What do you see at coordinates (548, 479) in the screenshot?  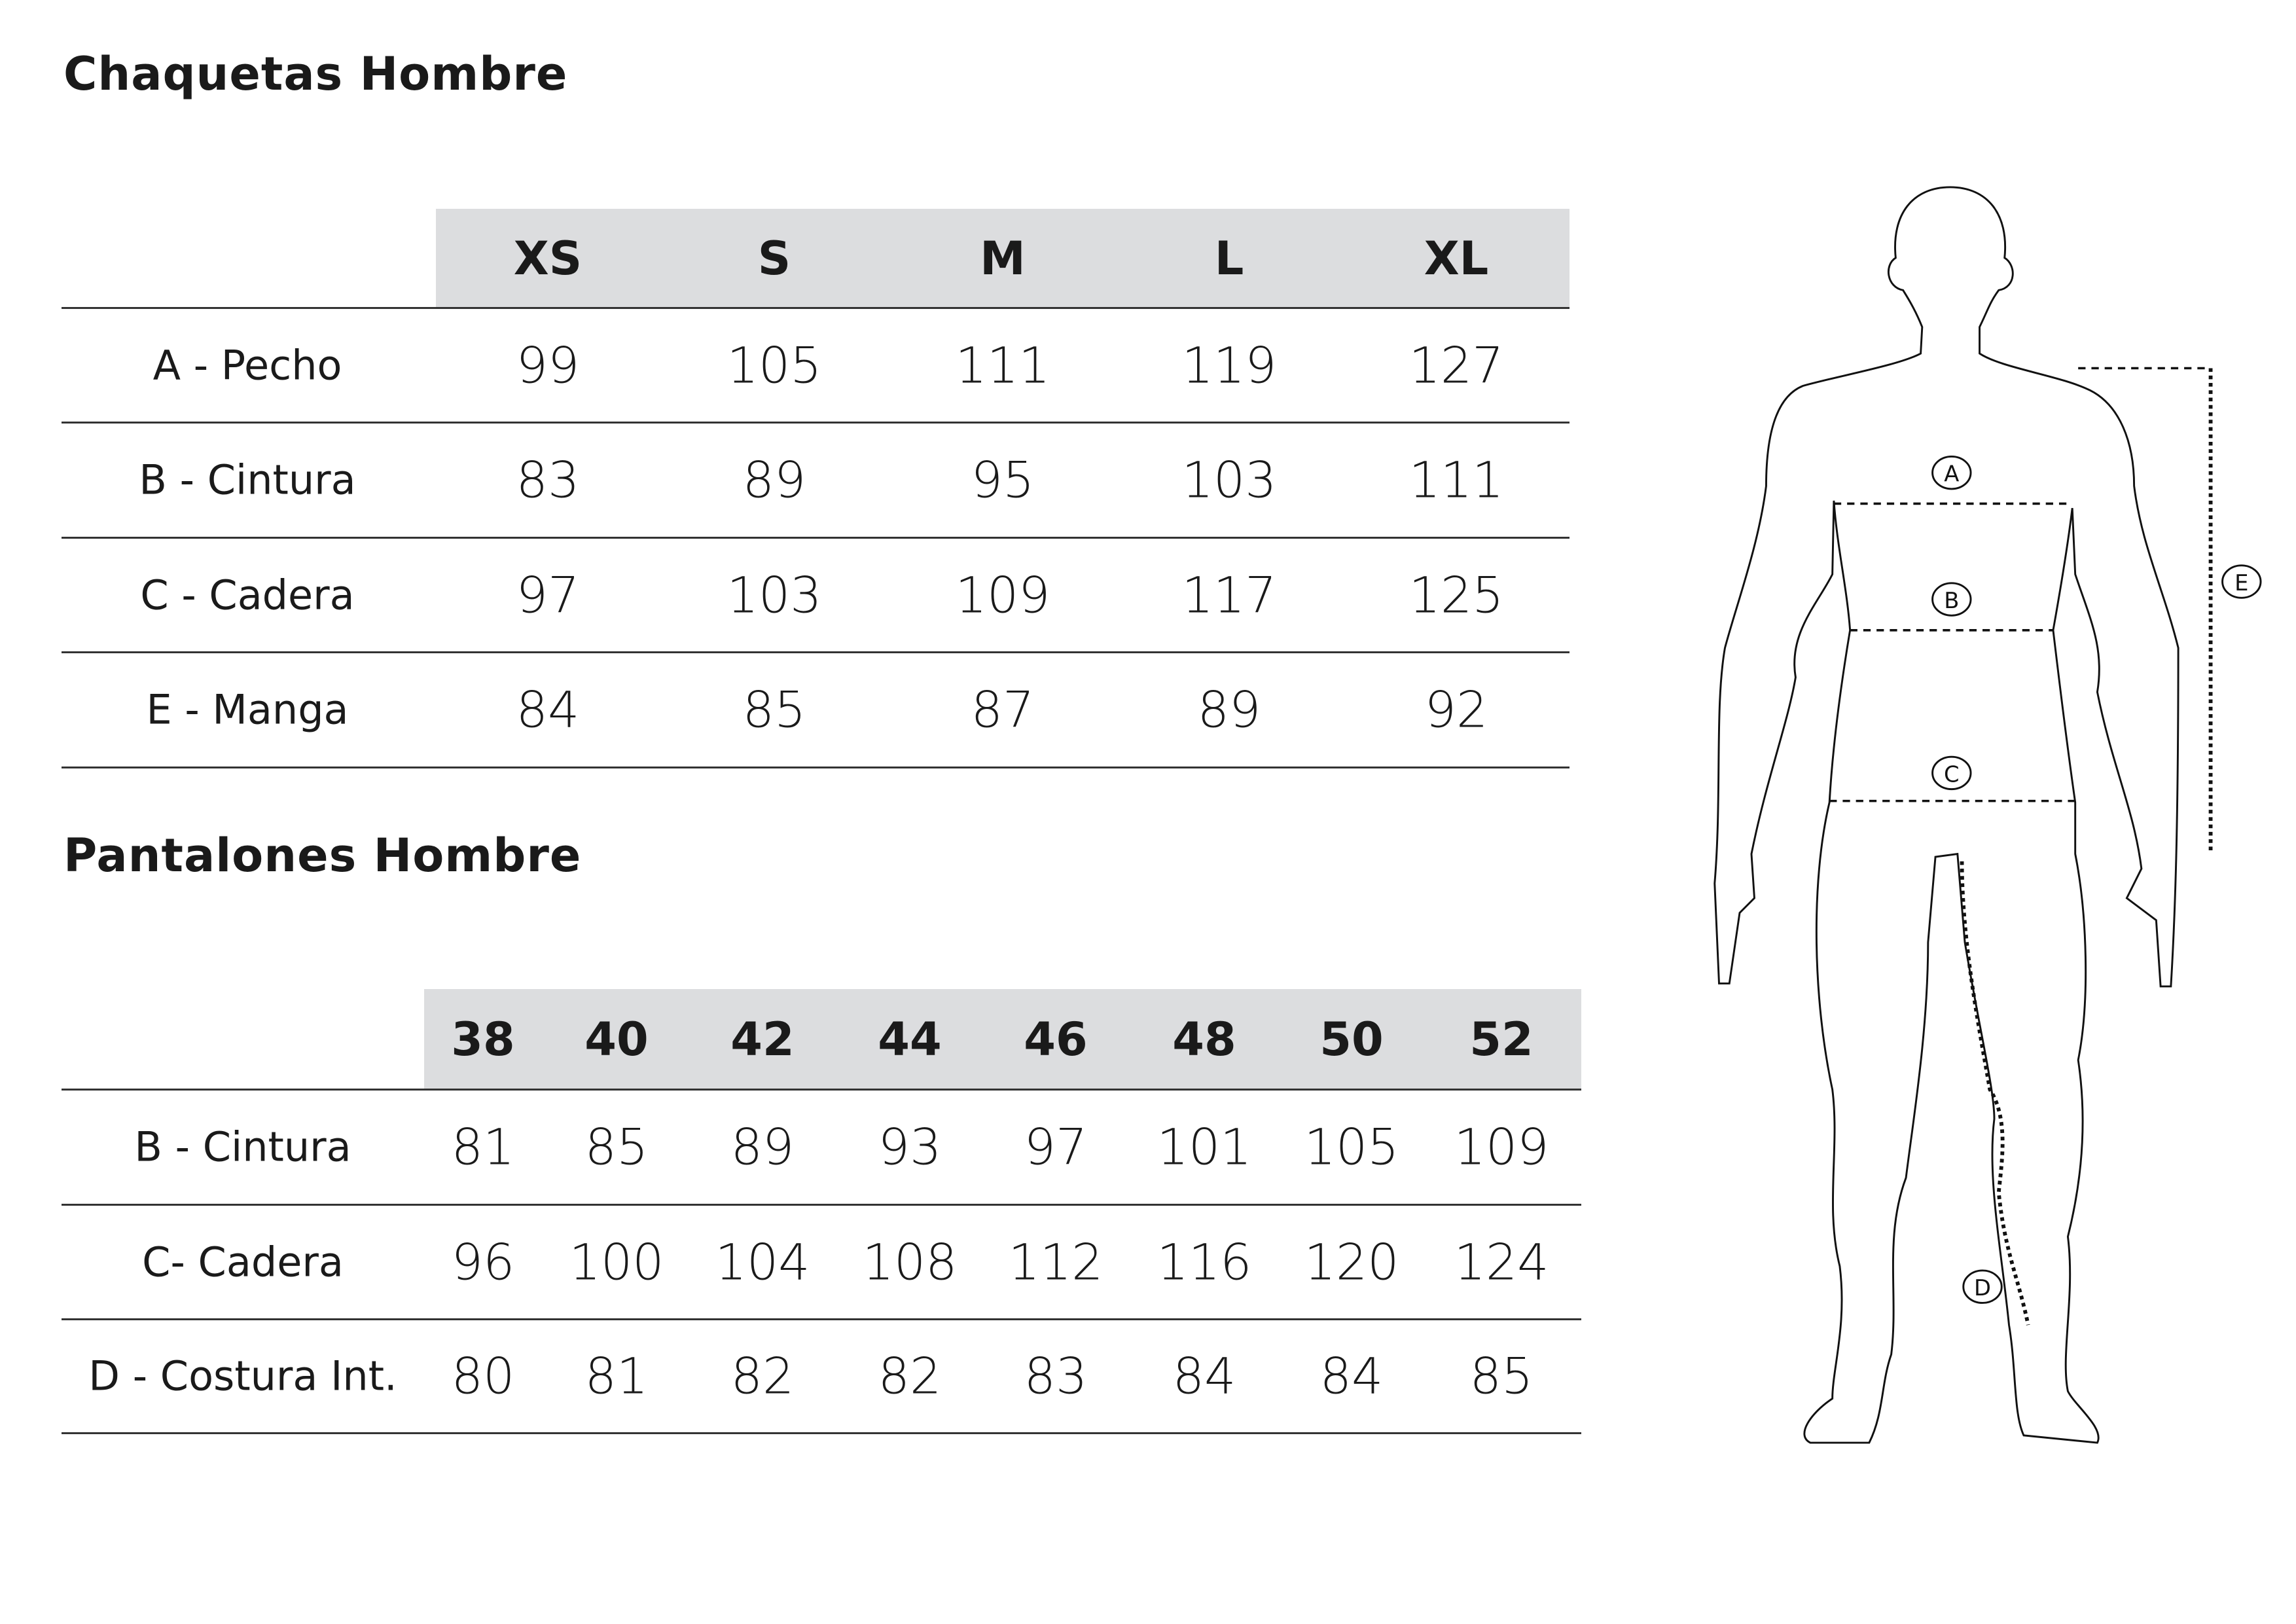 I see `jackets-value: 83` at bounding box center [548, 479].